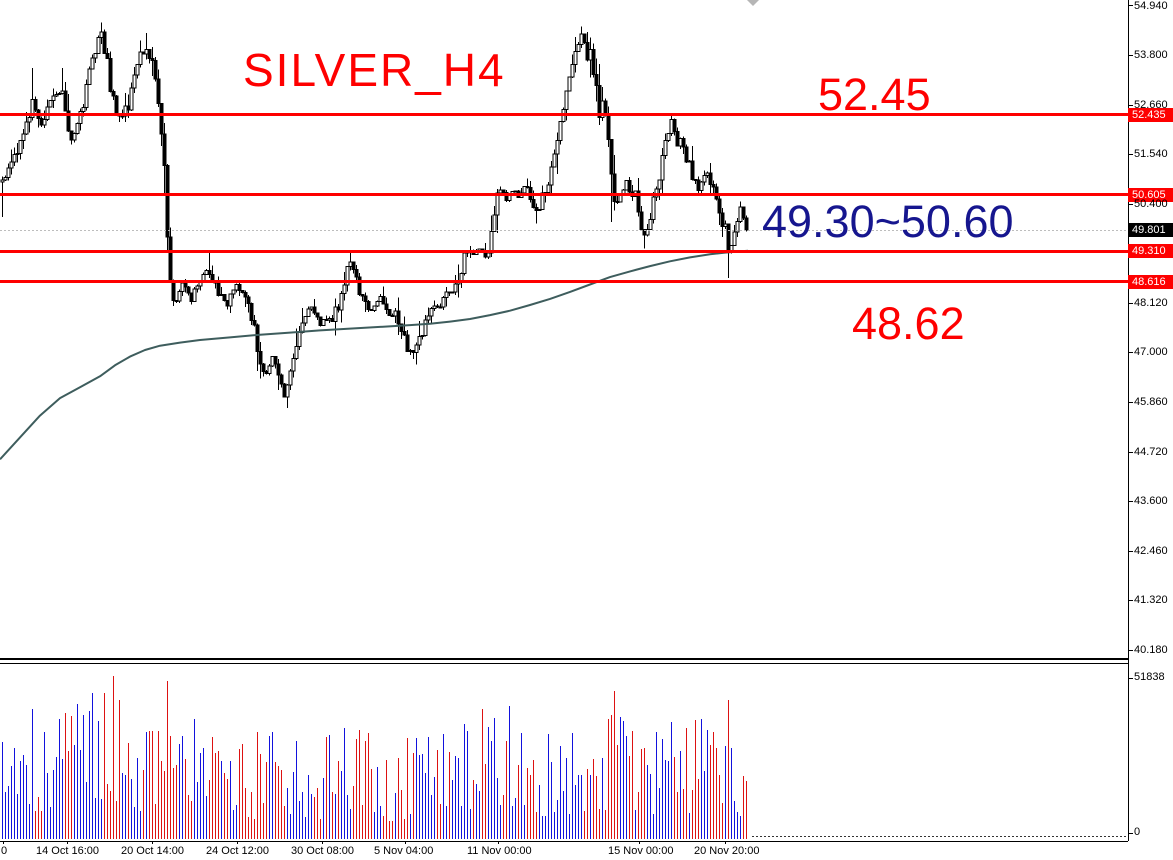 This screenshot has height=860, width=1173. What do you see at coordinates (753, 3) in the screenshot?
I see `object-anchor-icon` at bounding box center [753, 3].